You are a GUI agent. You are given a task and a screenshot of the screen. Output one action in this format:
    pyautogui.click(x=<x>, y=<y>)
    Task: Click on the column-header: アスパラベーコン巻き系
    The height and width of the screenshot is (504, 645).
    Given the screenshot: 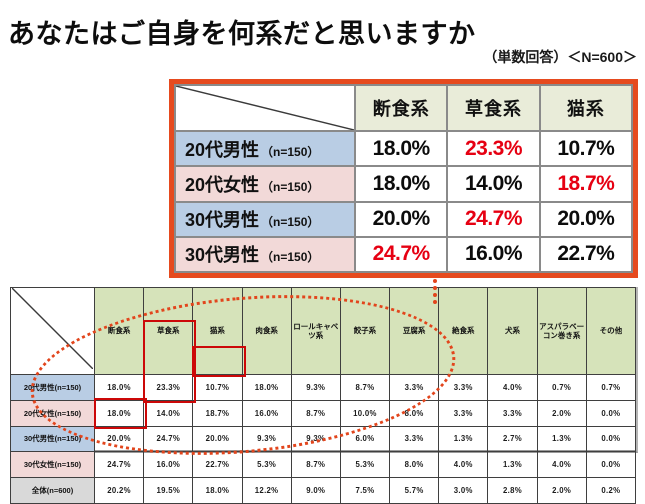 What is the action you would take?
    pyautogui.click(x=561, y=331)
    